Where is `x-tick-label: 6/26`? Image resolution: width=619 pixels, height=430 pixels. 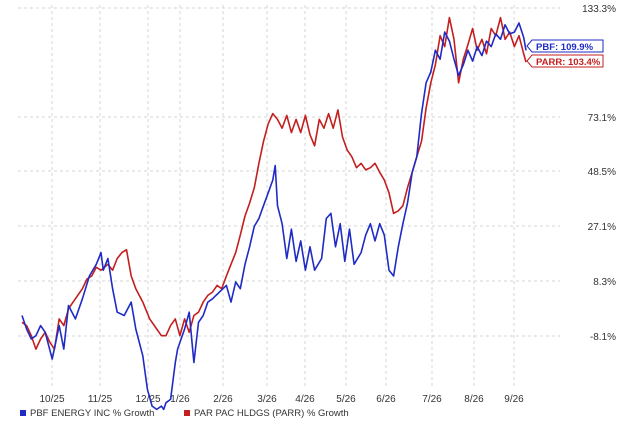
x-tick-label: 6/26 is located at coordinates (386, 399).